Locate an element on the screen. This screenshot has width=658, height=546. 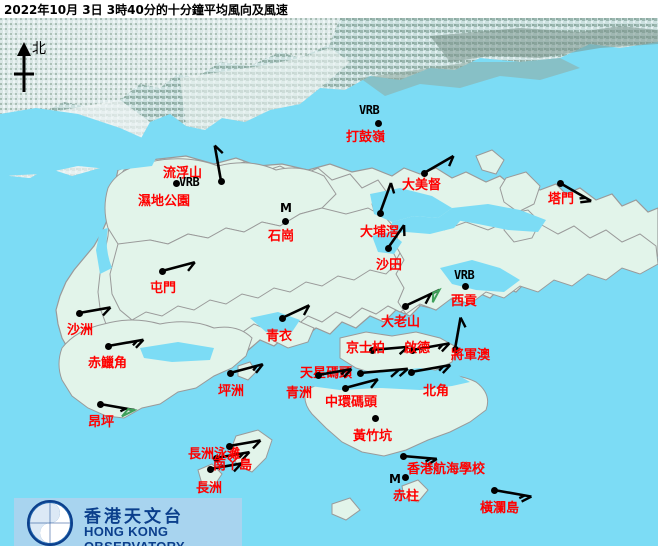
station-label-wong-chuk-hang: 黃竹坑 is located at coordinates (373, 436).